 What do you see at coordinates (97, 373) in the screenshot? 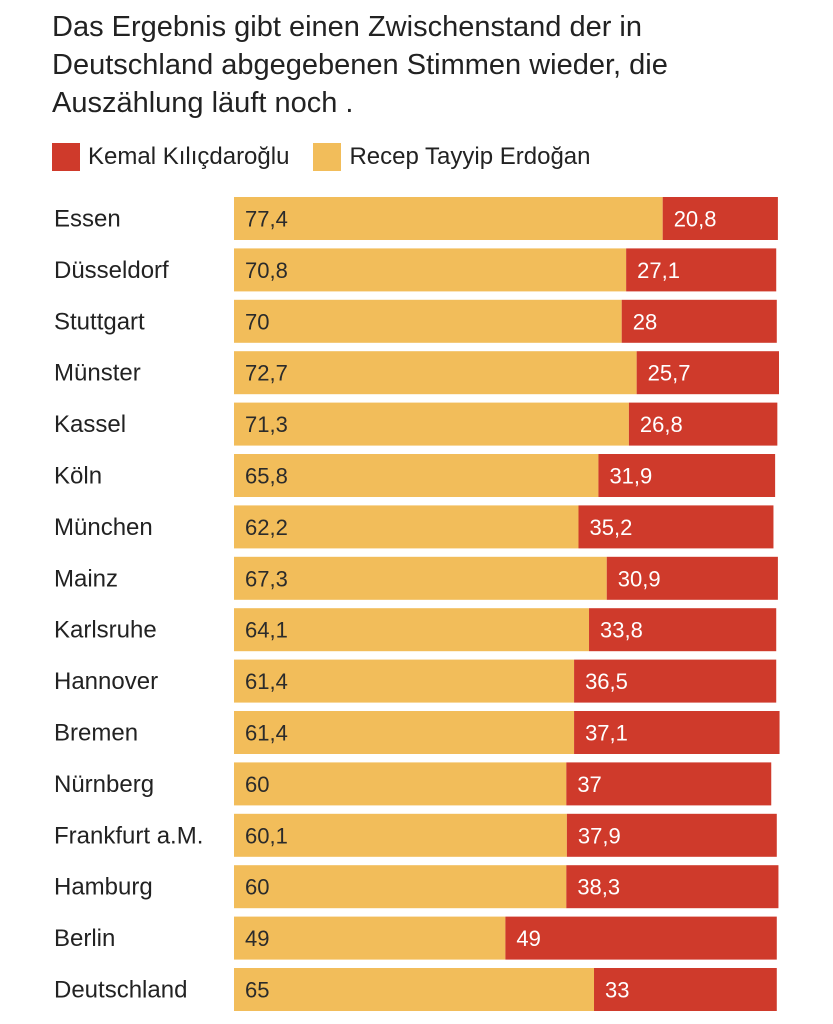
I see `category-label-m-nster: Münster` at bounding box center [97, 373].